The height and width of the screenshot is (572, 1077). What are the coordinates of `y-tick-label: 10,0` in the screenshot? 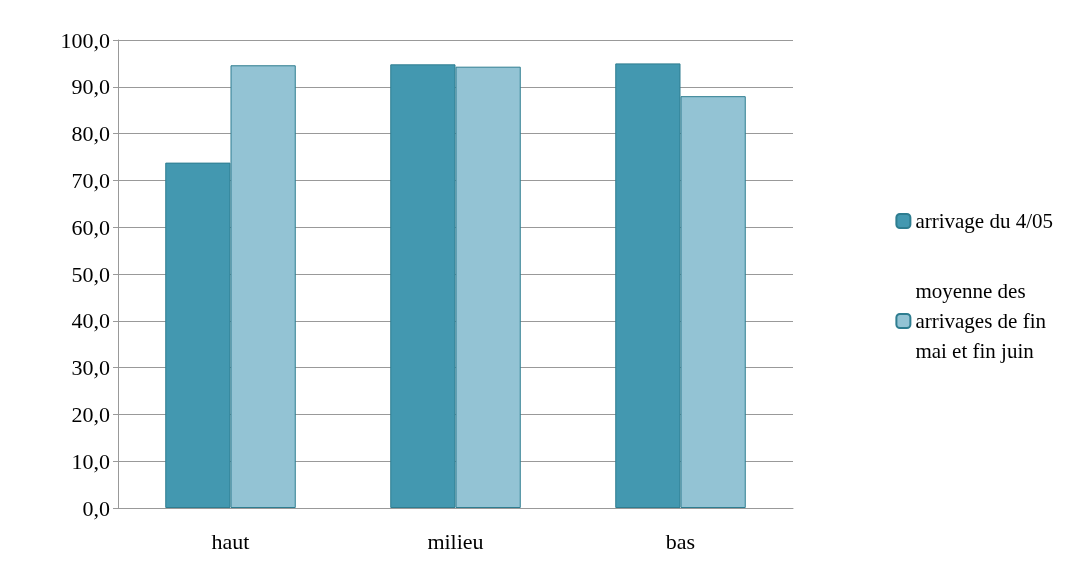 It's located at (90, 461).